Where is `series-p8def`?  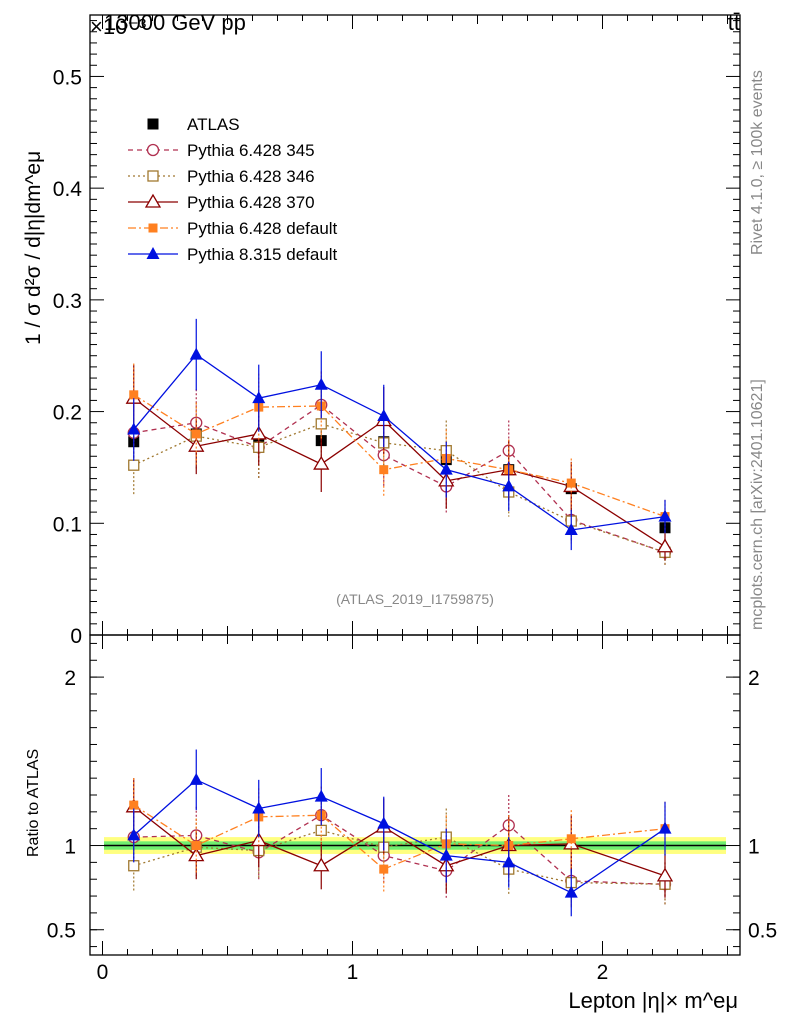
series-p8def is located at coordinates (399, 833).